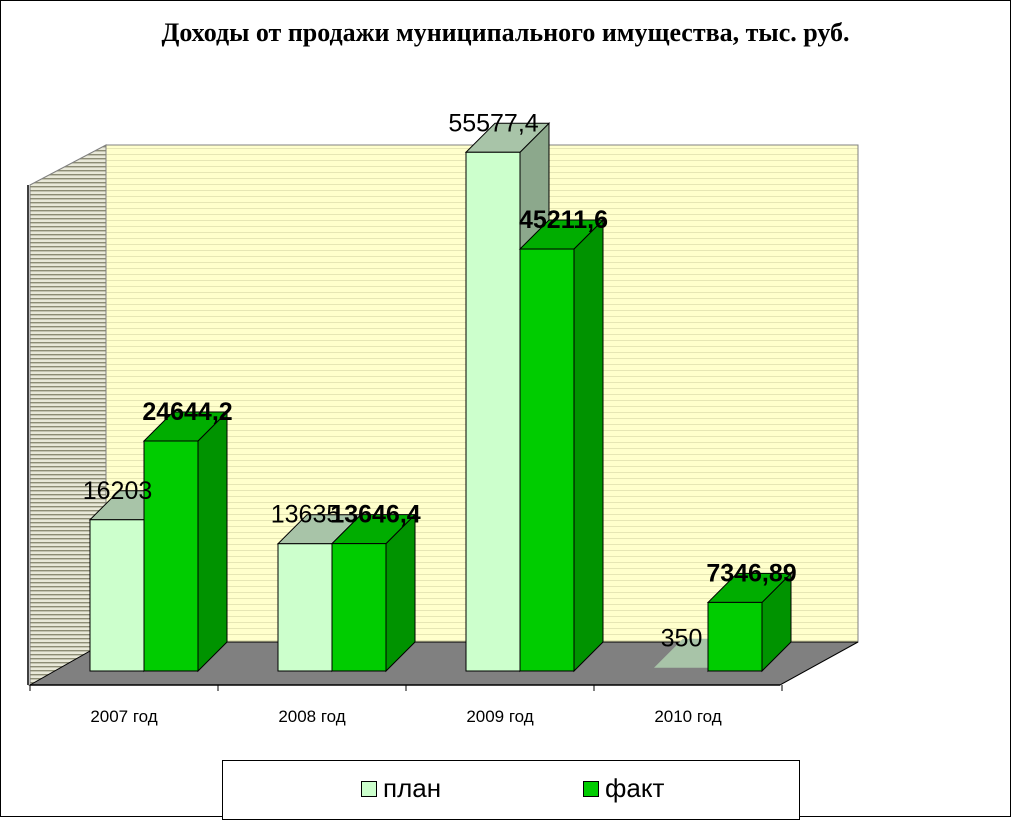  Describe the element at coordinates (118, 491) in the screenshot. I see `data-label-plan-0: 16203` at that location.